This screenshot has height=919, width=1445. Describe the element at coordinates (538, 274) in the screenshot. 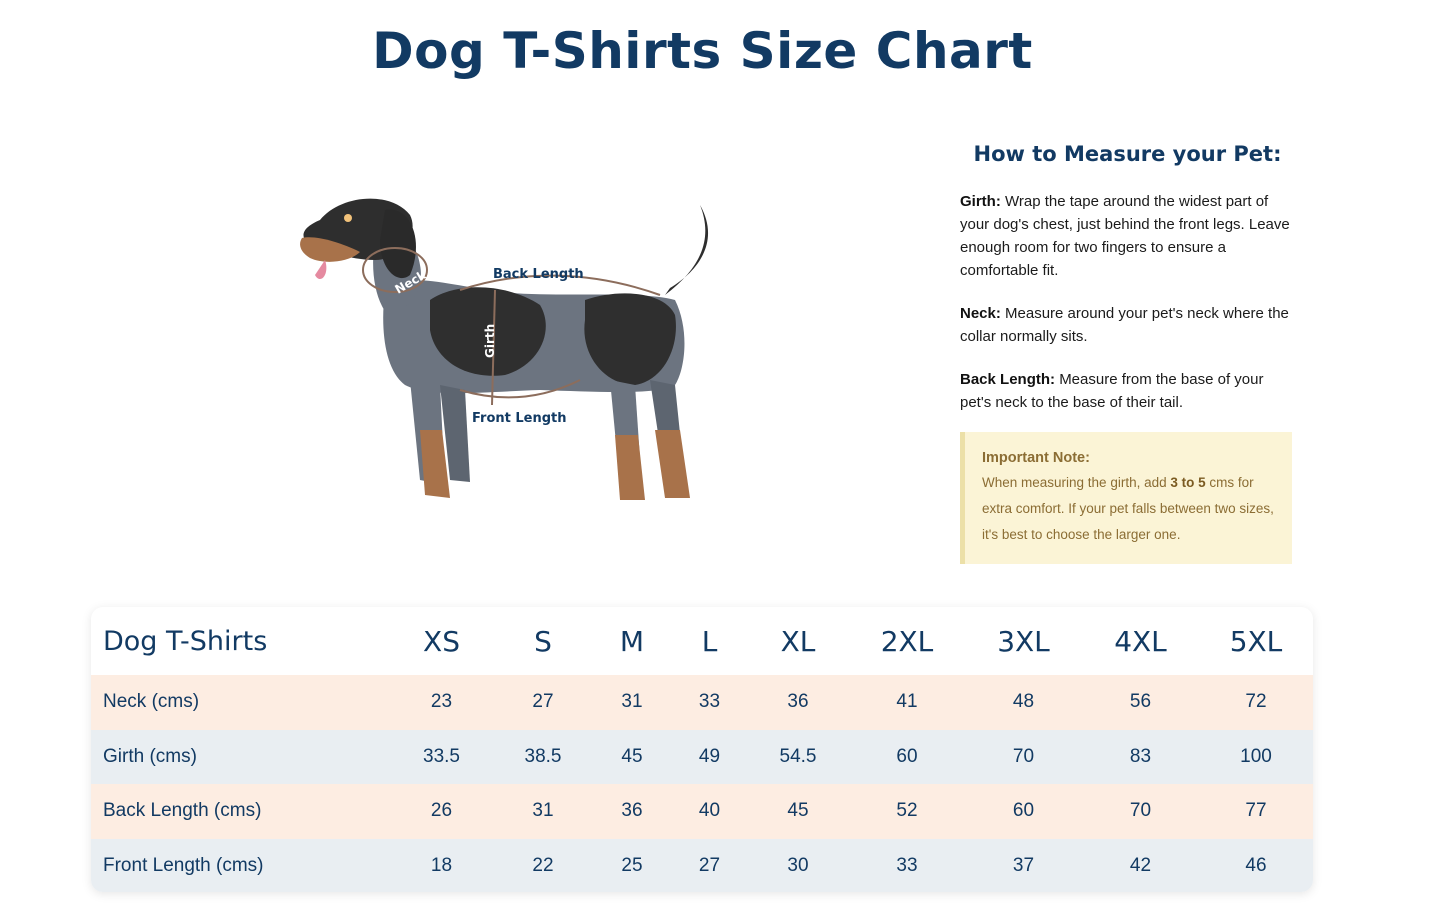

I see `back-length-label: Back Length` at that location.